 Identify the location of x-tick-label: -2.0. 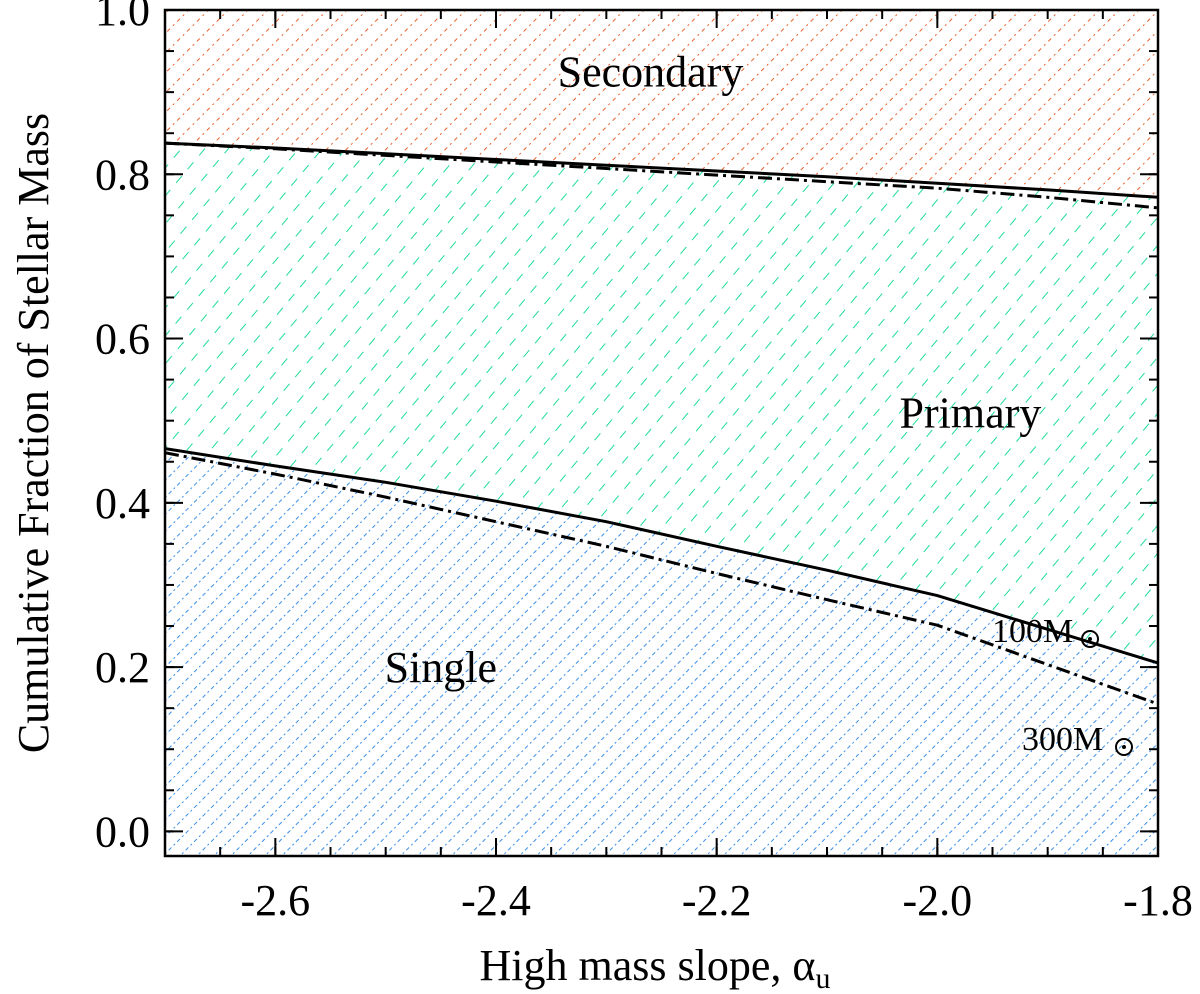
(938, 900).